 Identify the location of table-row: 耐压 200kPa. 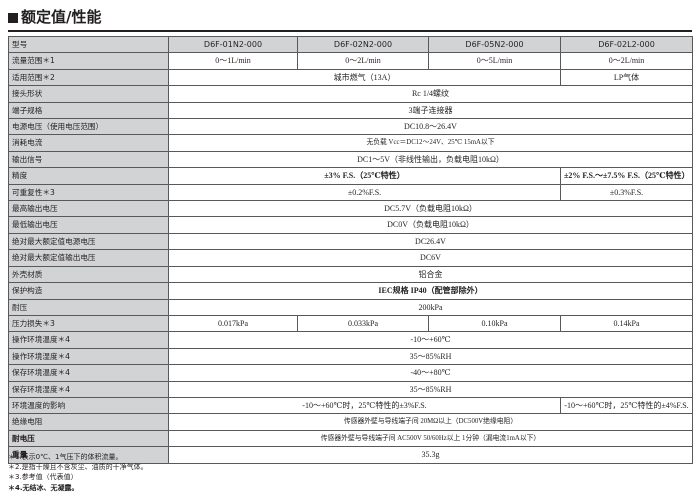
(350, 307).